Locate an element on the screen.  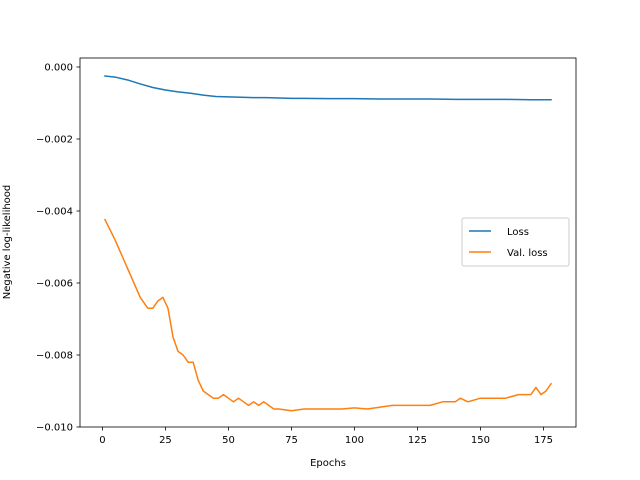
y-tick-label: −0.002 is located at coordinates (54, 140).